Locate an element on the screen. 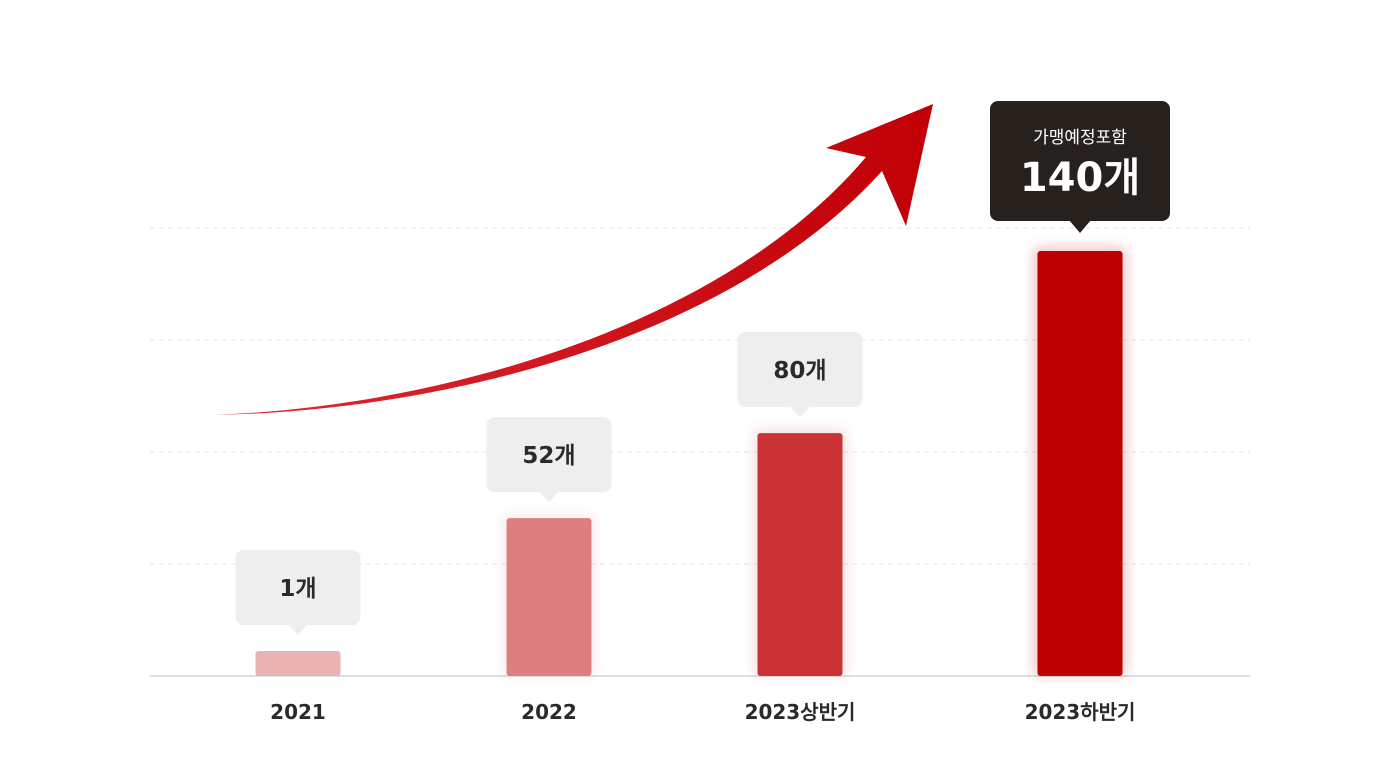  data-label: 52개 is located at coordinates (548, 456).